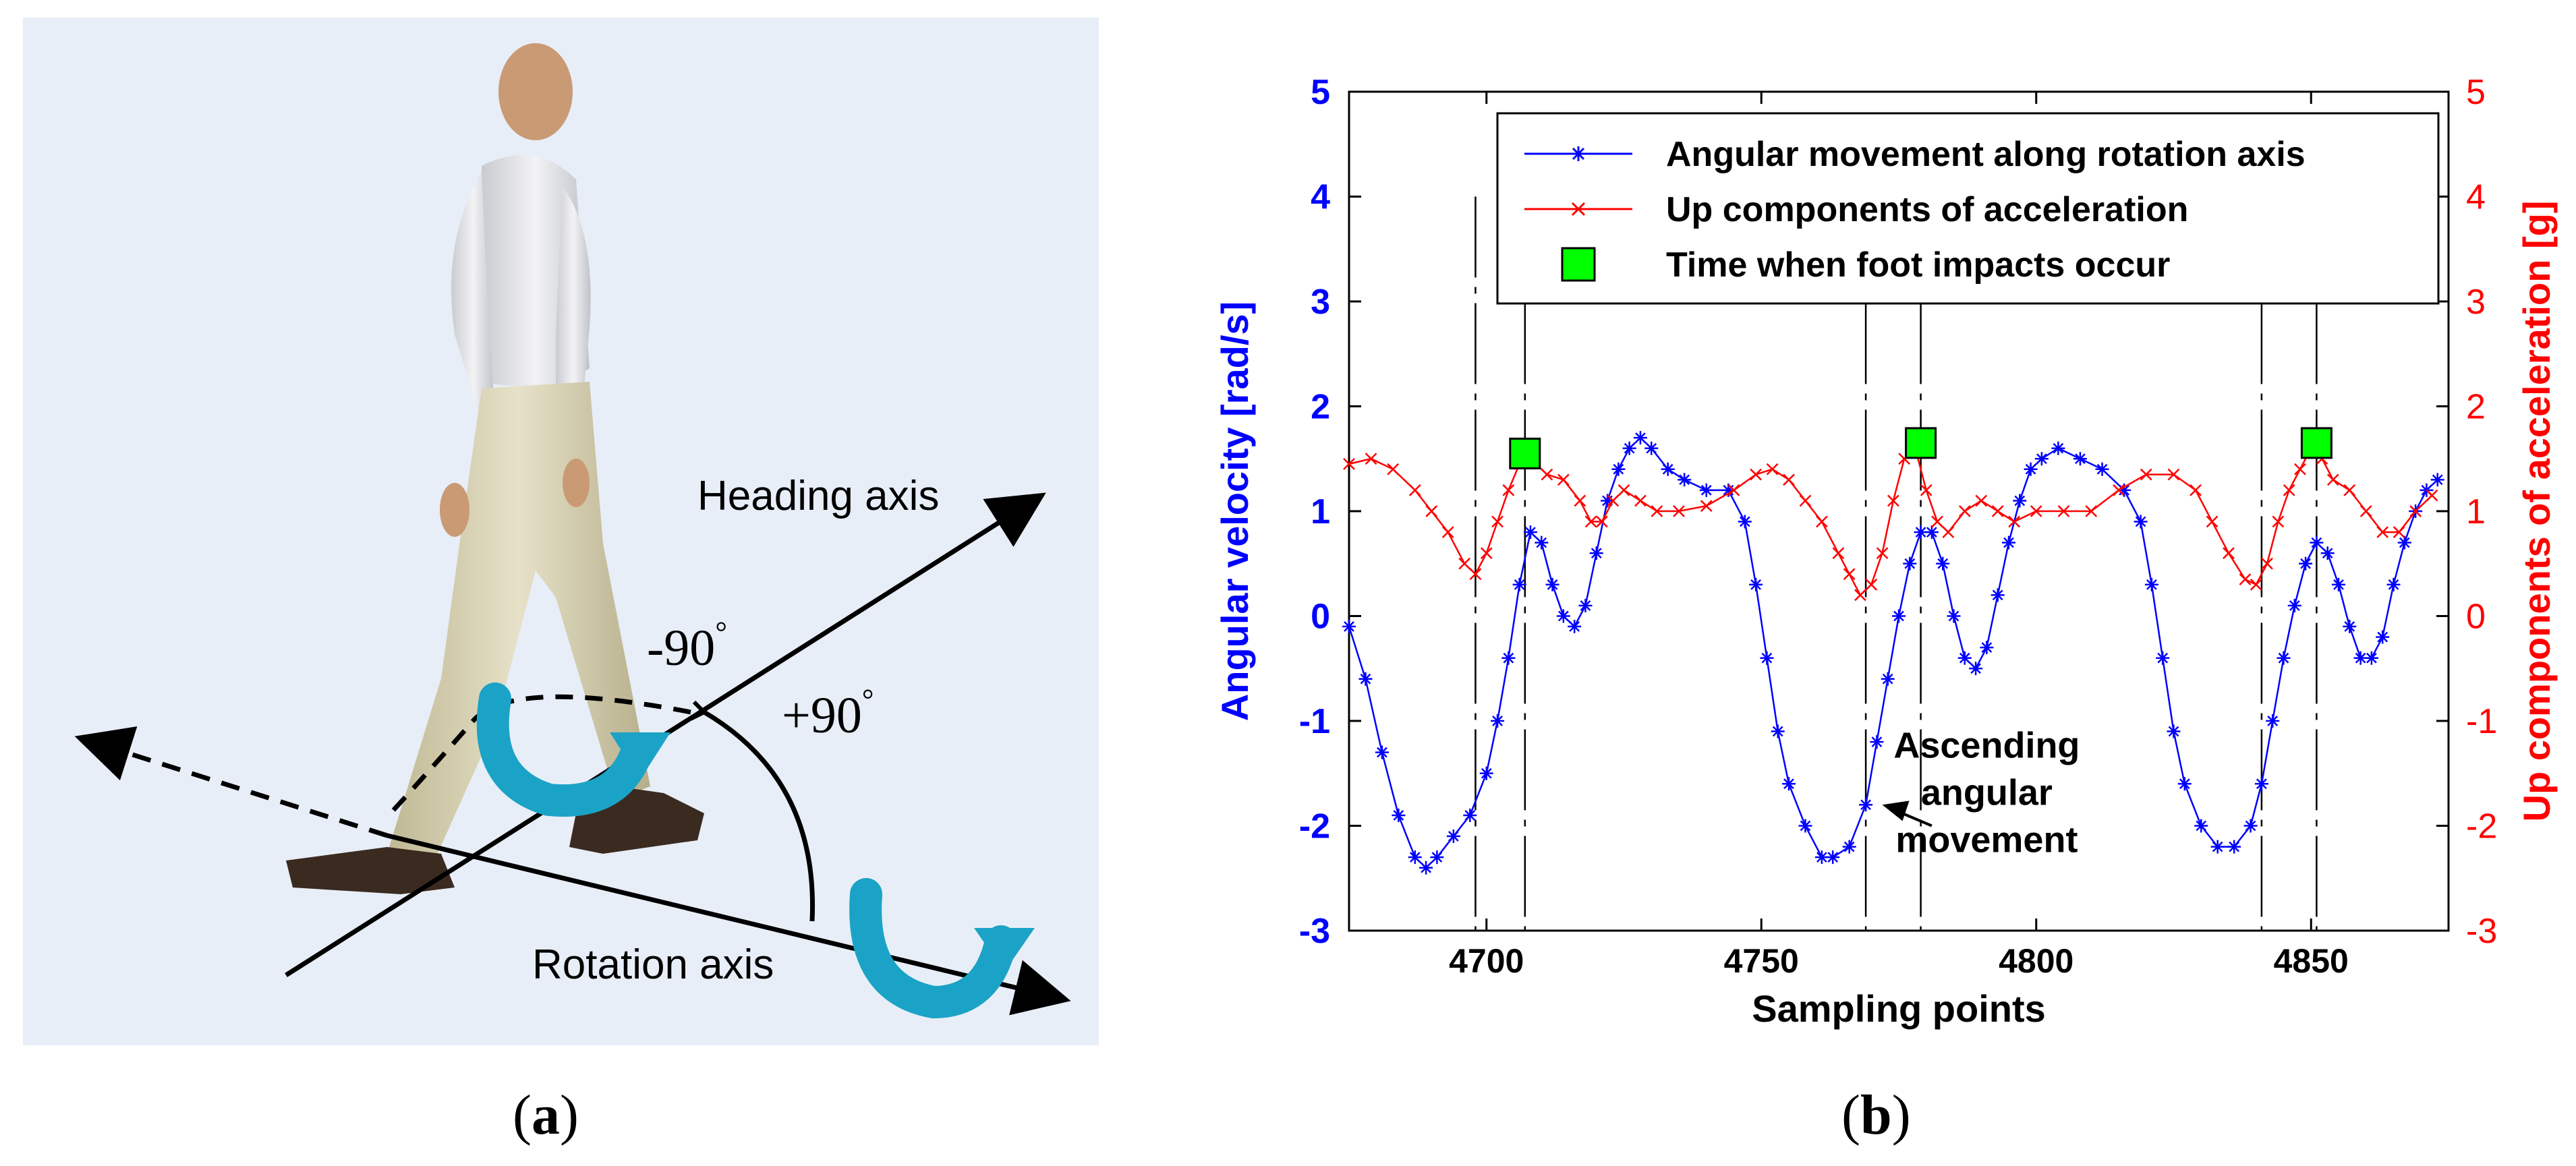  Describe the element at coordinates (2476, 407) in the screenshot. I see `y-right-tick-label-5: 2` at that location.